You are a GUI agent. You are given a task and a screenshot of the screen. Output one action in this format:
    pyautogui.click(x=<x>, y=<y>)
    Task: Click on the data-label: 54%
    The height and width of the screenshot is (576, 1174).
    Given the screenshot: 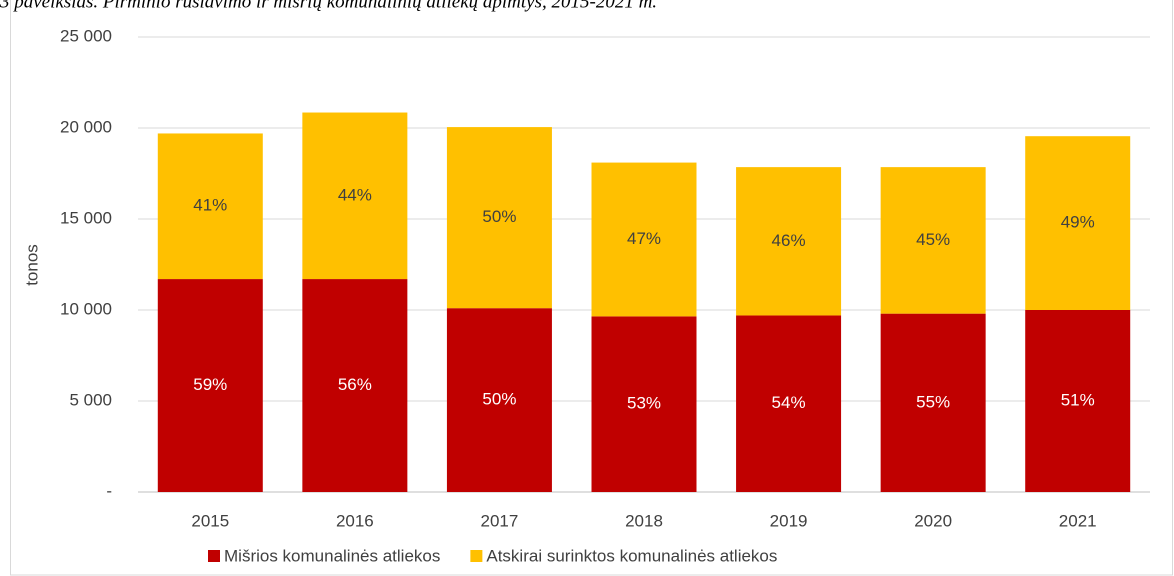 What is the action you would take?
    pyautogui.click(x=789, y=402)
    